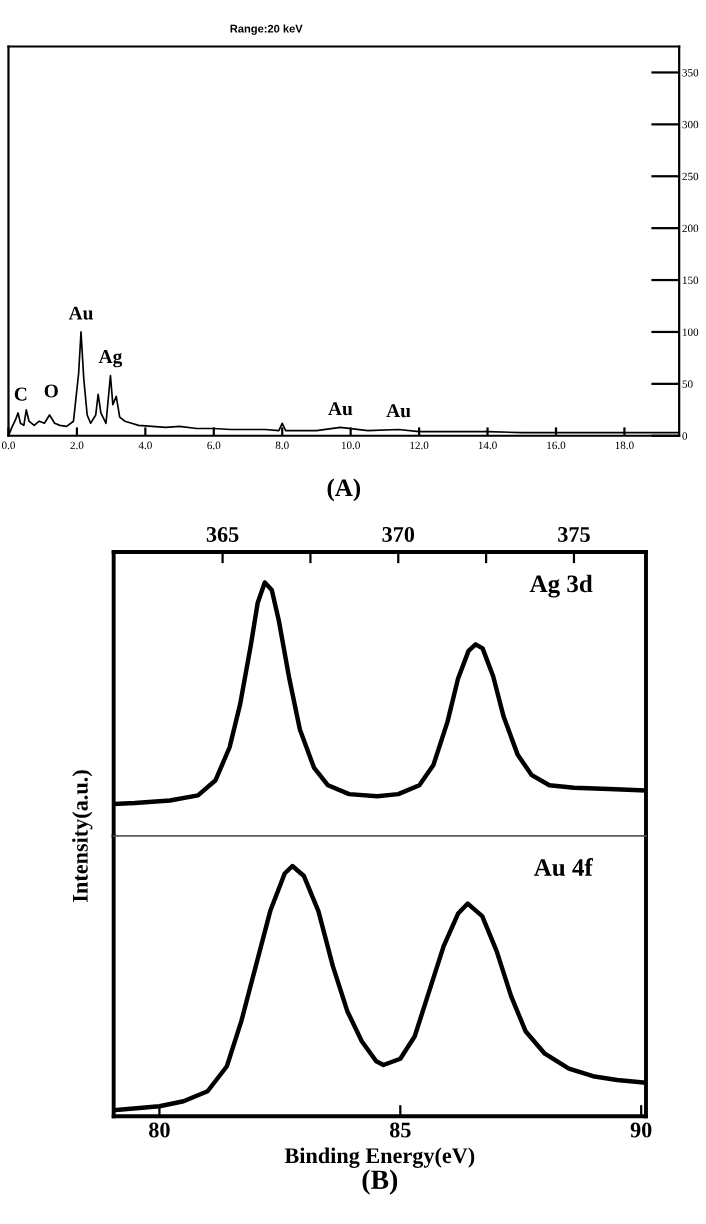  Describe the element at coordinates (222, 534) in the screenshot. I see `x-tick-label: 365` at that location.